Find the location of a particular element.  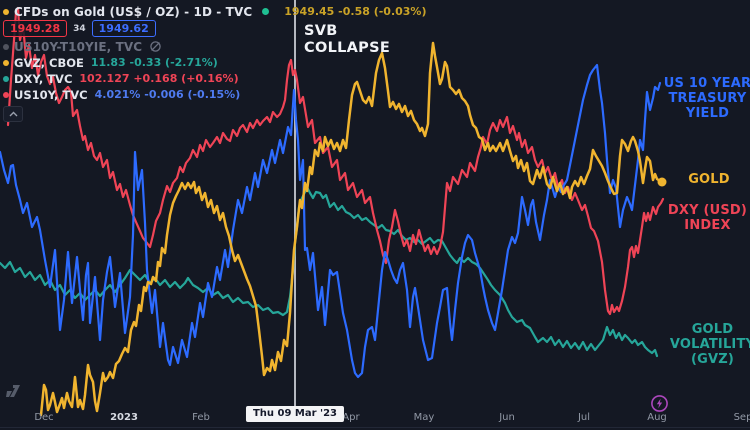

legend-collapse-button is located at coordinates (13, 114).